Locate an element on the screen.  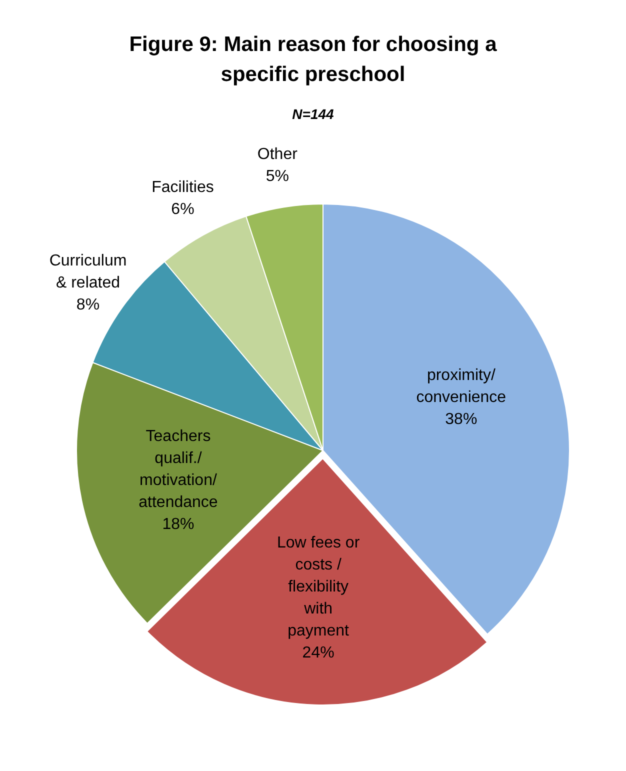
data-label: 18% is located at coordinates (178, 525).